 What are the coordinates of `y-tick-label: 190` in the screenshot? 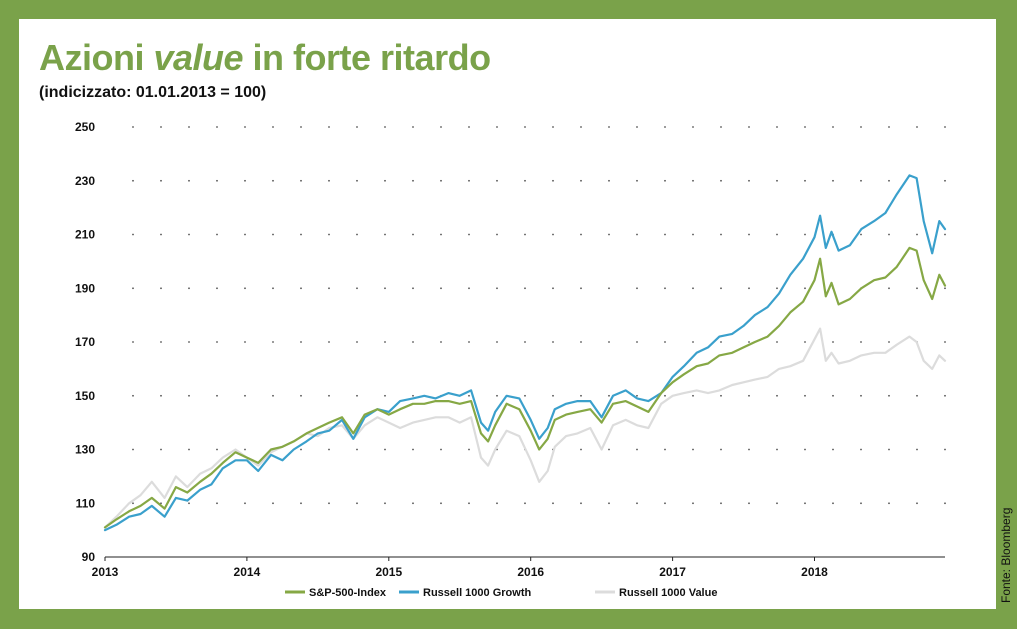 It's located at (85, 288).